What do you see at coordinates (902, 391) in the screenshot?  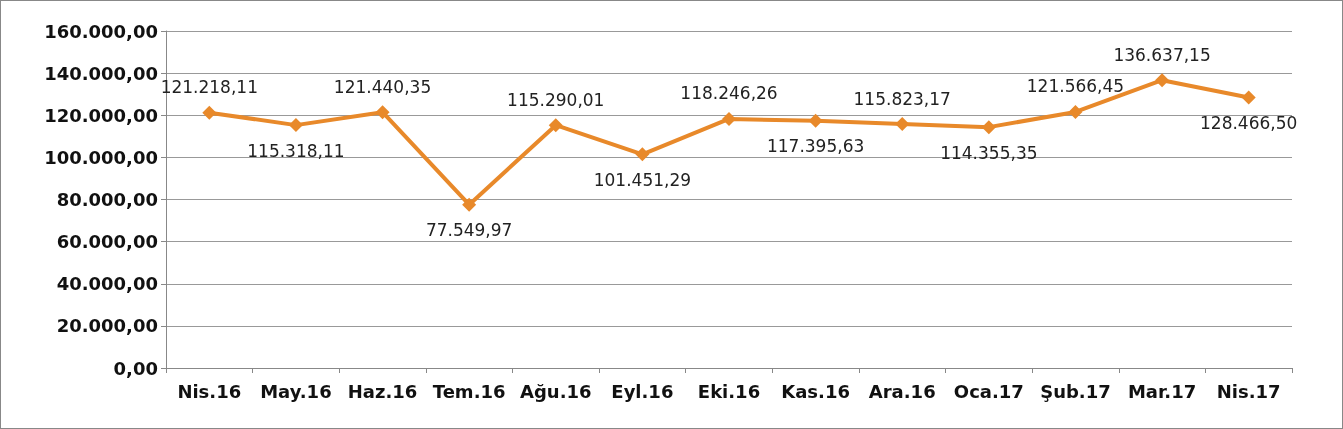 I see `x-tick-label: Ara.16` at bounding box center [902, 391].